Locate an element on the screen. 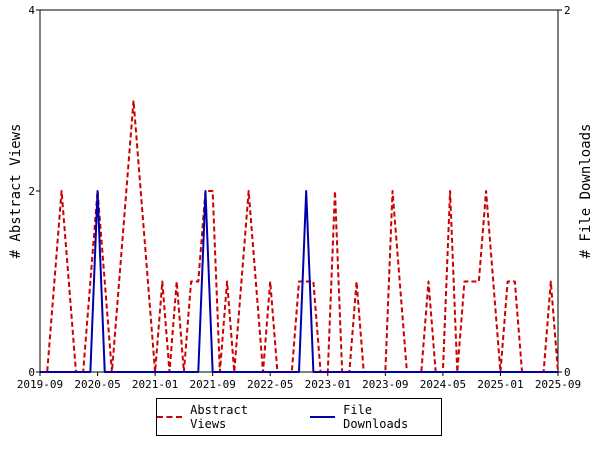 Image resolution: width=600 pixels, height=450 pixels. y-right-tick-label: 0 is located at coordinates (567, 372).